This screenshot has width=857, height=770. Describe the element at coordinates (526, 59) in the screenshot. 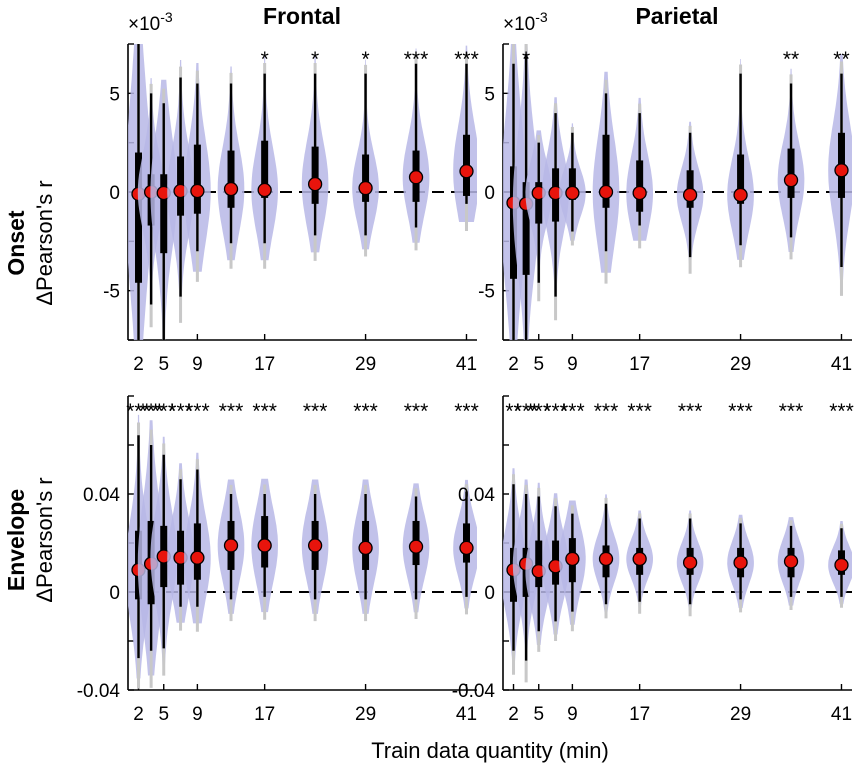

I see `onset-parietal-sig-label: *` at that location.